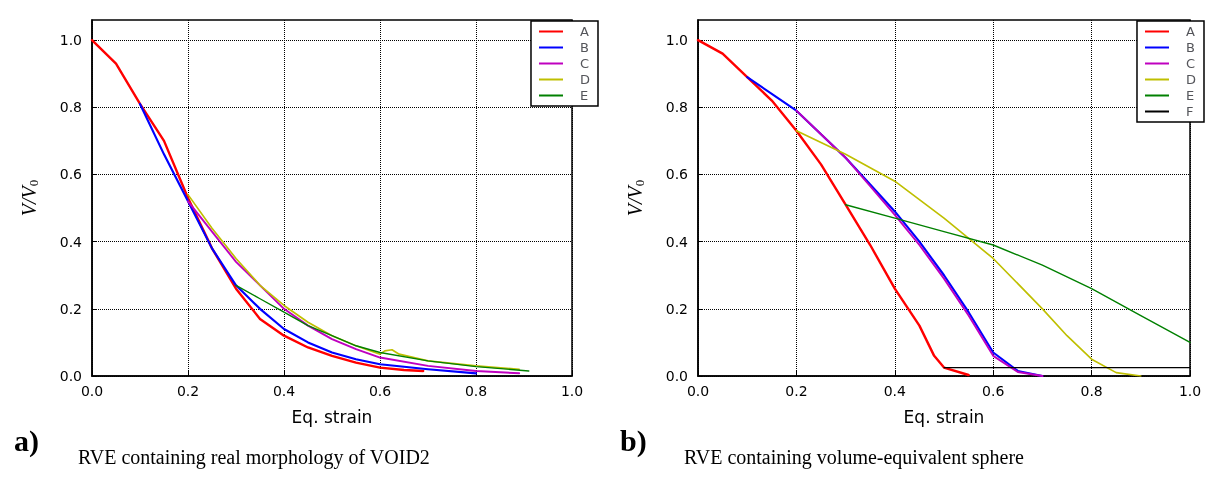 The image size is (1212, 477). I want to click on legend-label: F, so click(1189, 111).